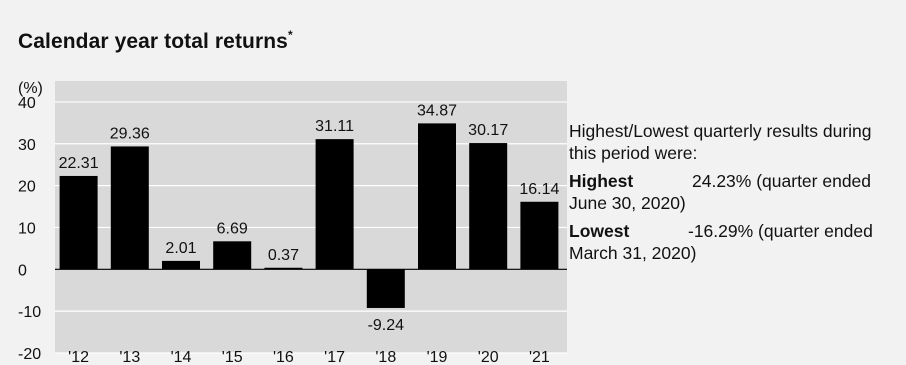  What do you see at coordinates (488, 357) in the screenshot?
I see `x-tick-label: '20` at bounding box center [488, 357].